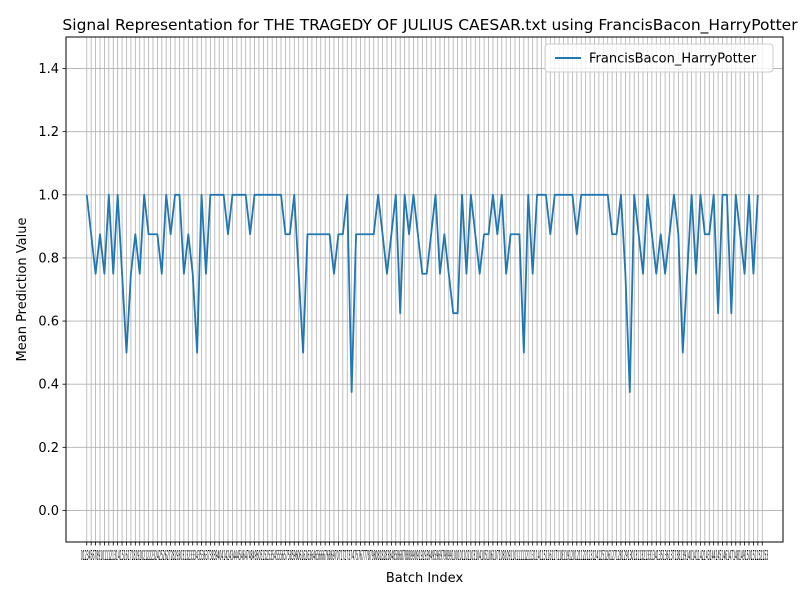  What do you see at coordinates (48, 448) in the screenshot?
I see `y-tick-label: 0.2` at bounding box center [48, 448].